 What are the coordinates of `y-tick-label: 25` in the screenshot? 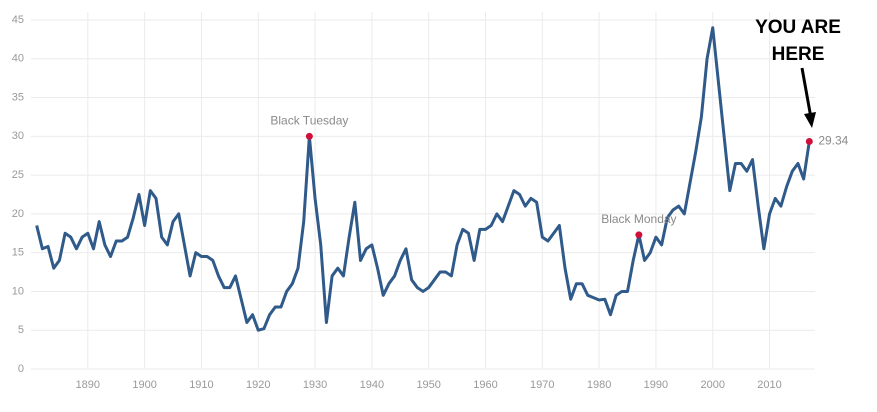 It's located at (18, 175).